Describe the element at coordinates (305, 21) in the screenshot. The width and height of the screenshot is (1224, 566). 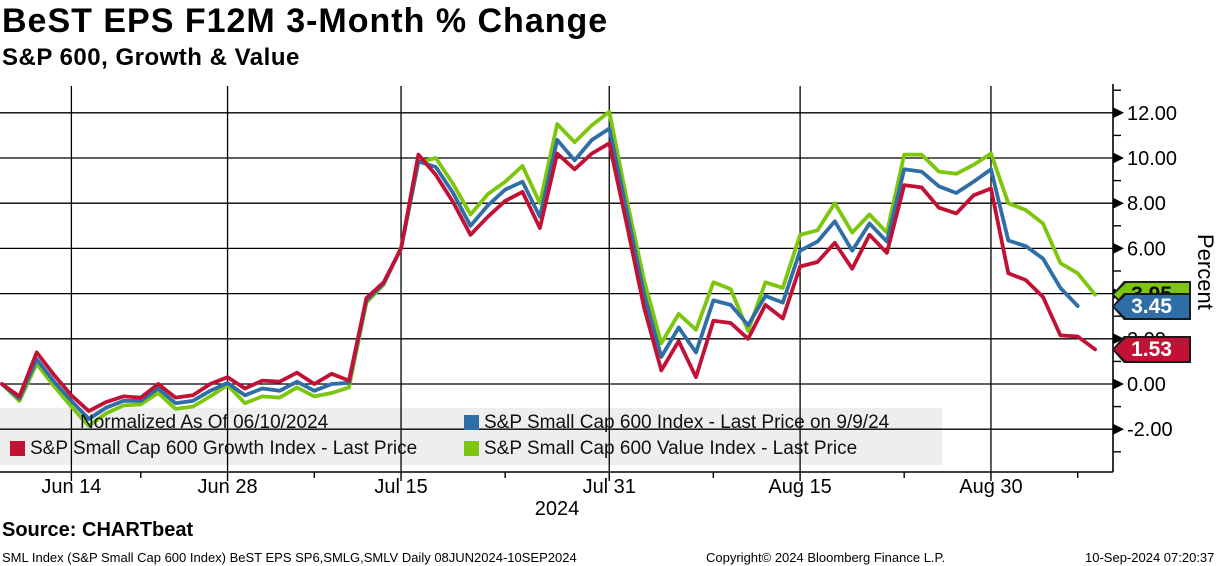
I see `page-title: BeST EPS F12M 3-Month % Change` at that location.